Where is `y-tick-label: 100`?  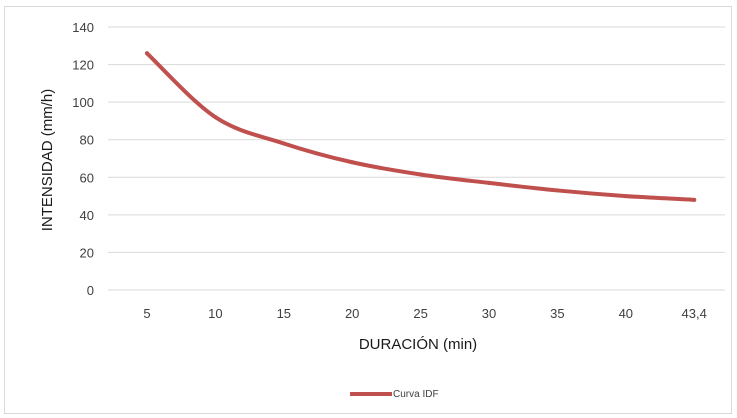
y-tick-label: 100 is located at coordinates (83, 102).